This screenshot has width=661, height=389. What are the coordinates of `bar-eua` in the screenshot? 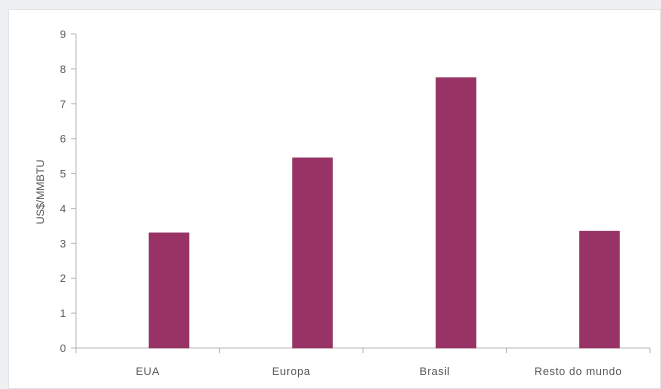 It's located at (169, 290).